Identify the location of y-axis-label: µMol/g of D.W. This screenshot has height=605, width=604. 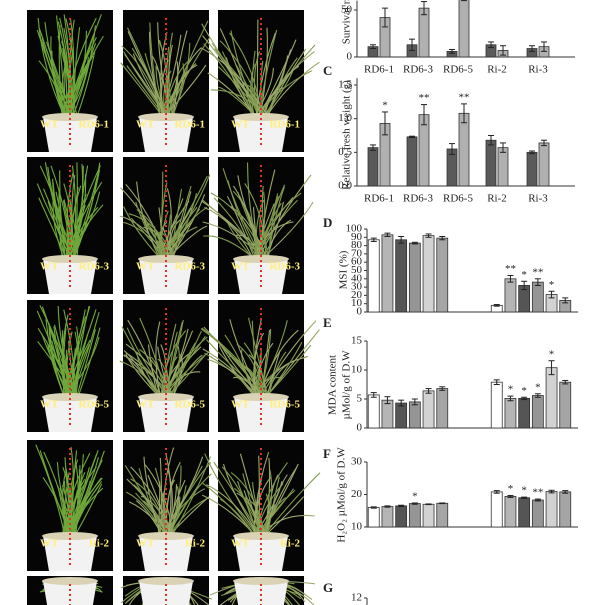
(347, 385).